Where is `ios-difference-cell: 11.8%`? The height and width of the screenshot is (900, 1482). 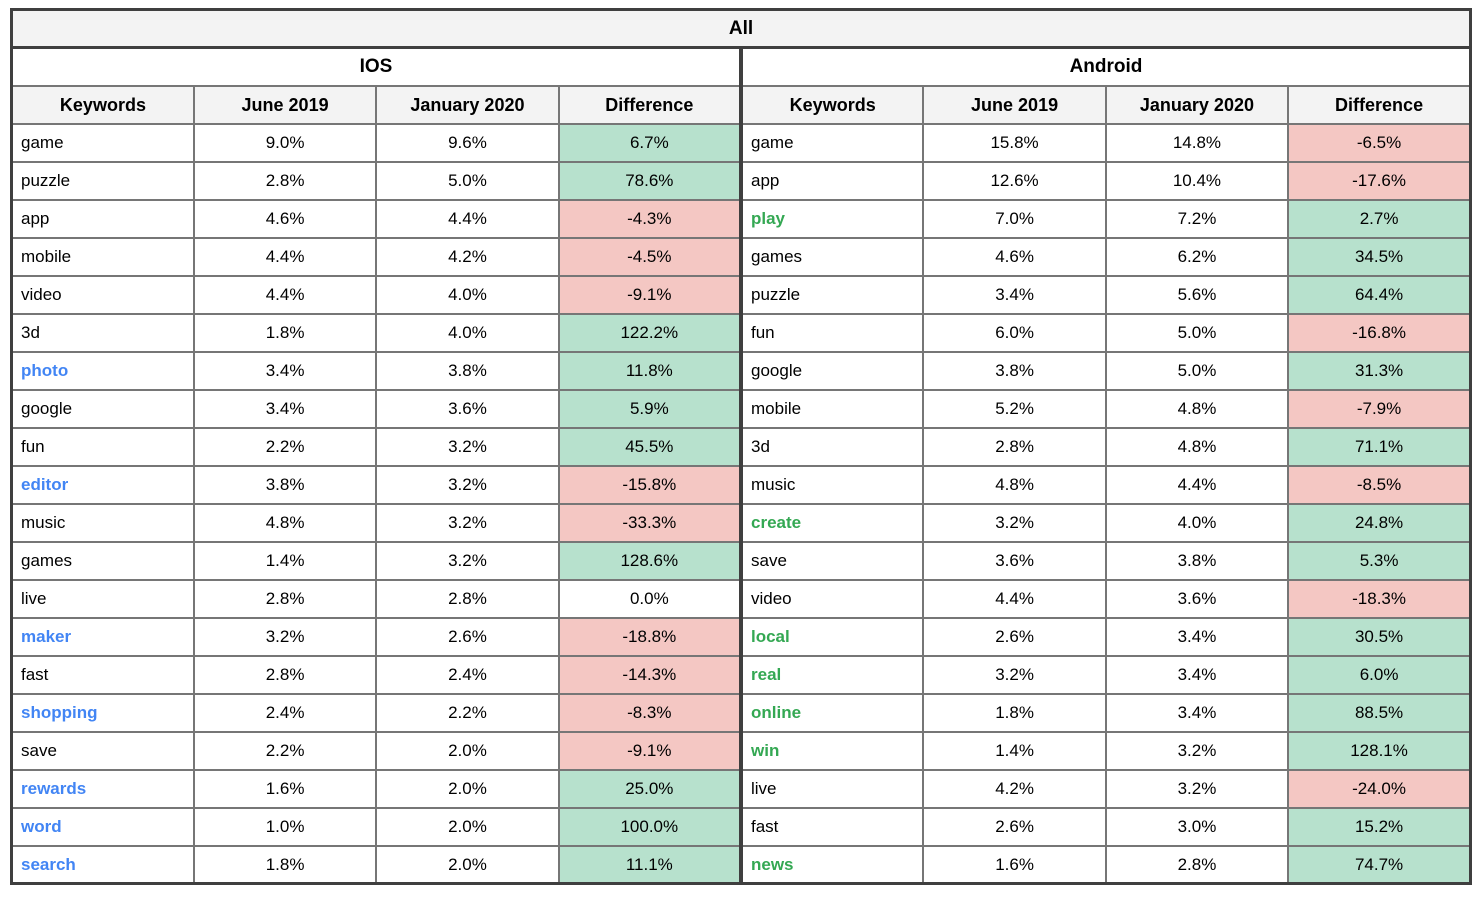
ios-difference-cell: 11.8% is located at coordinates (650, 370).